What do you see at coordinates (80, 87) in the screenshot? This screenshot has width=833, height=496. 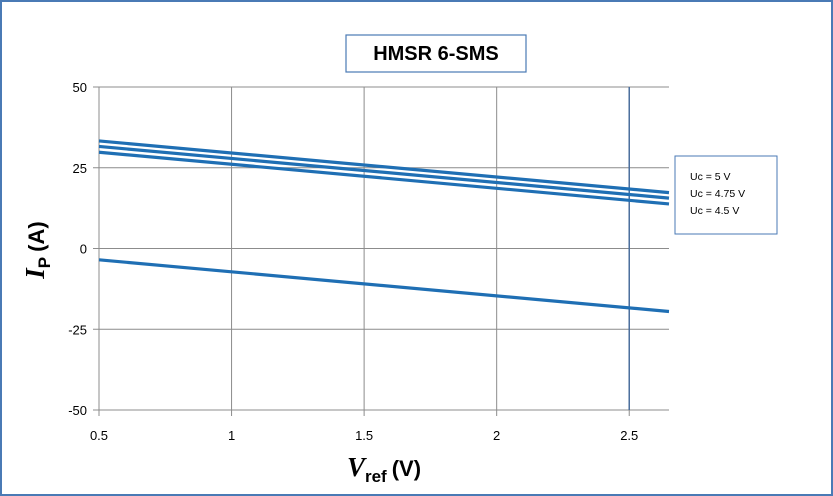 I see `y-tick-label: 50` at bounding box center [80, 87].